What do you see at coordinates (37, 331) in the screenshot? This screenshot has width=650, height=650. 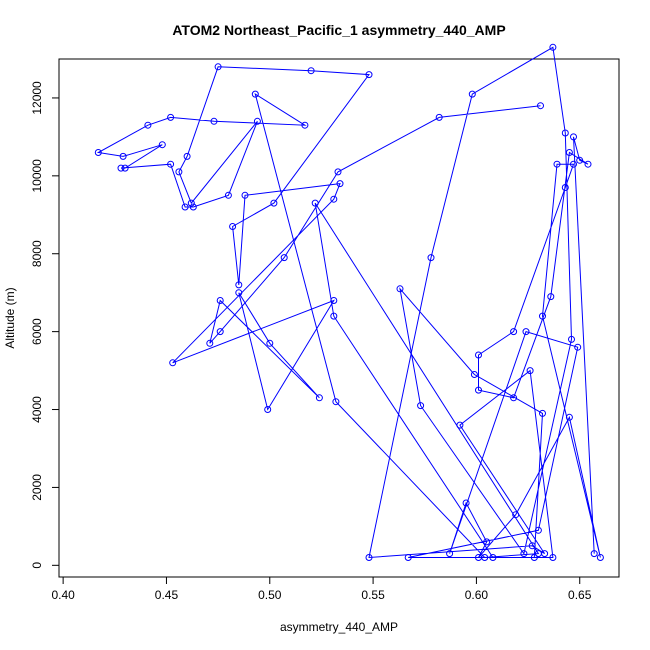 I see `y-tick-label: 6000` at bounding box center [37, 331].